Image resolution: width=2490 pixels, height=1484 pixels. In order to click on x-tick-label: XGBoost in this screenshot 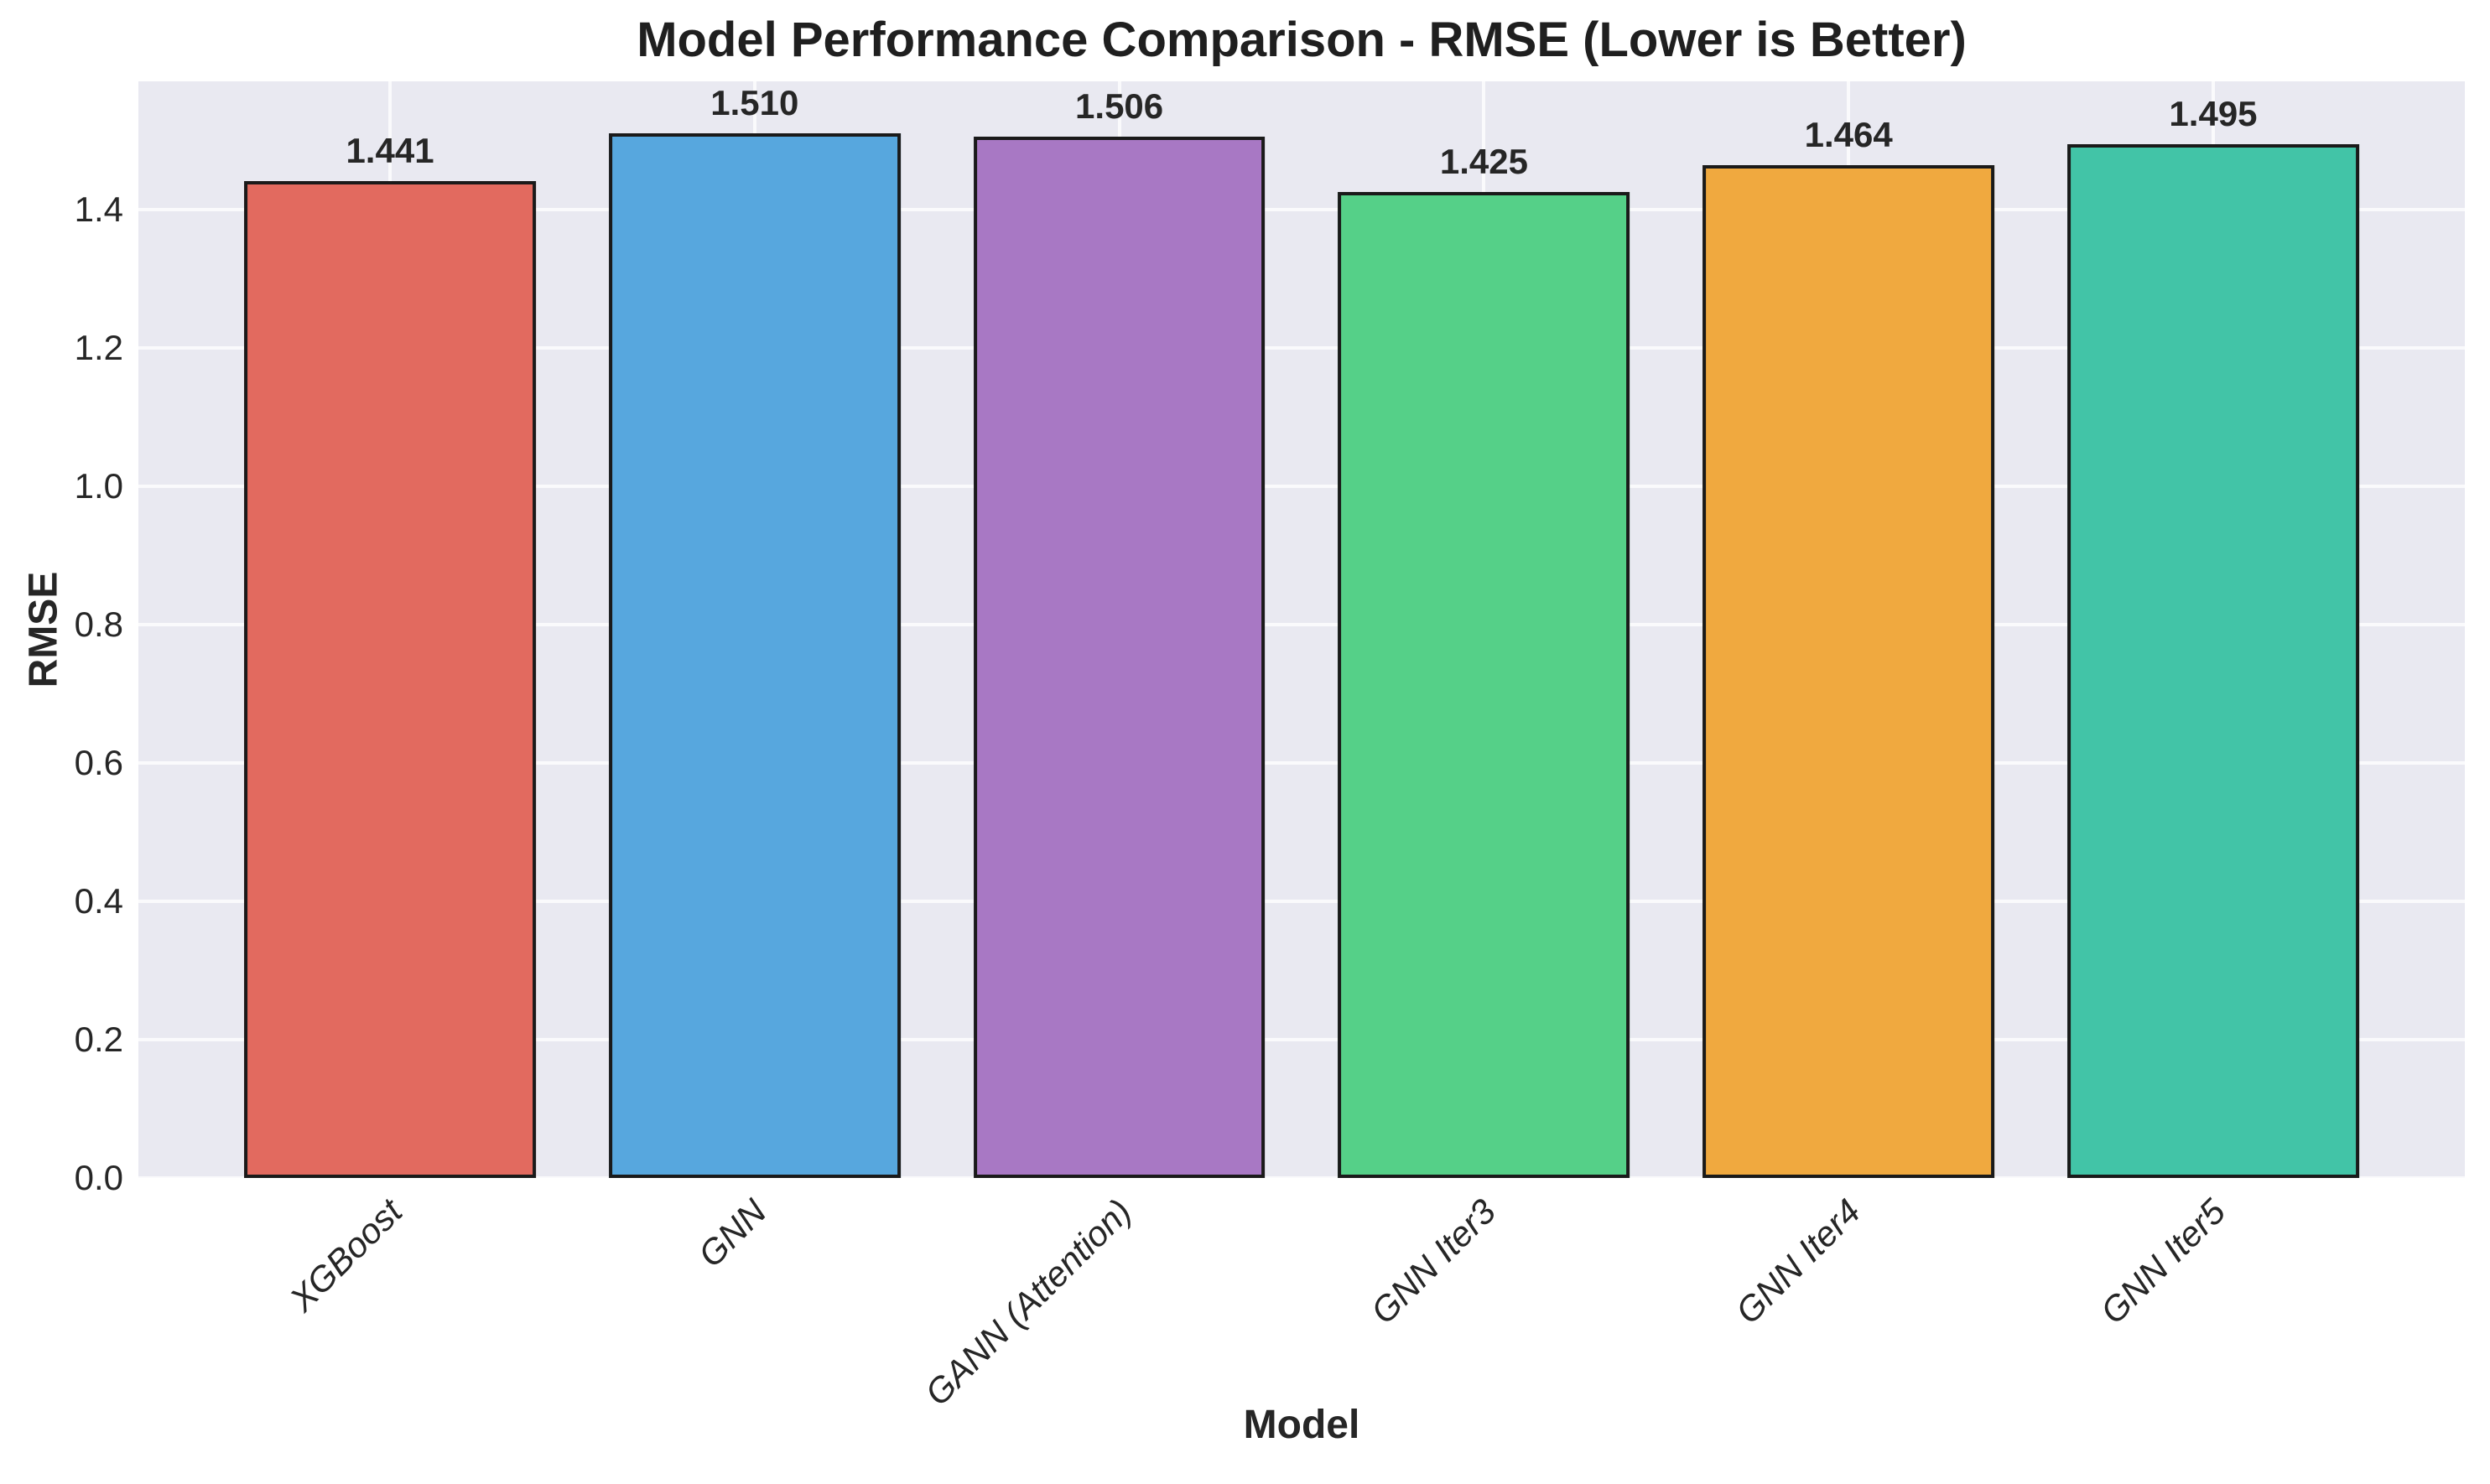, I will do `click(346, 1255)`.